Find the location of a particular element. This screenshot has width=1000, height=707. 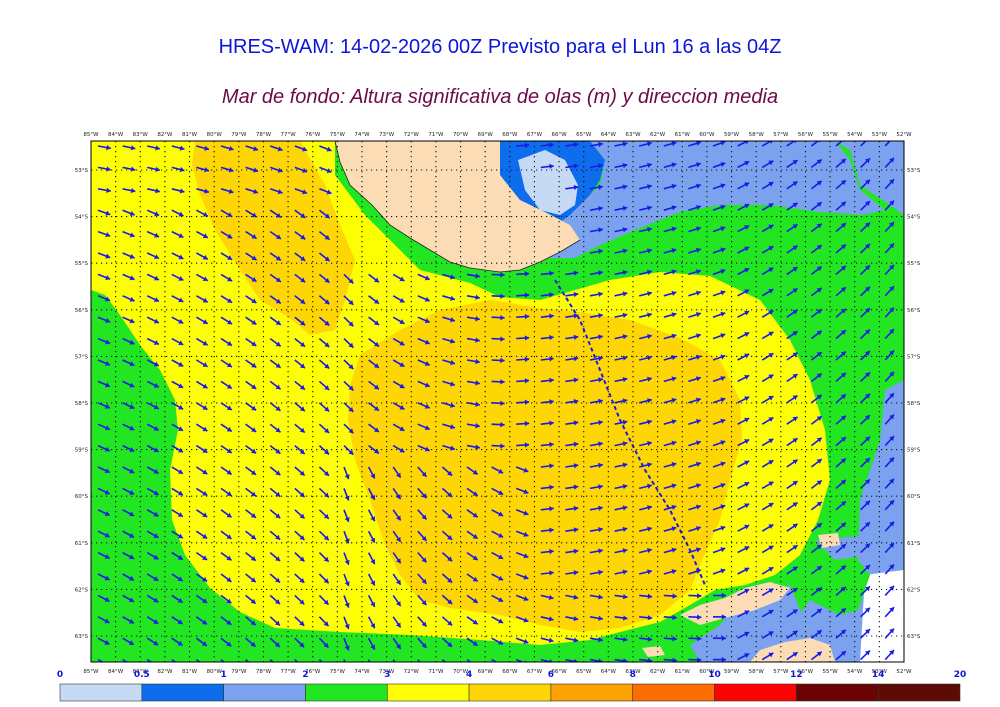

lat-label: 57°S is located at coordinates (914, 357).